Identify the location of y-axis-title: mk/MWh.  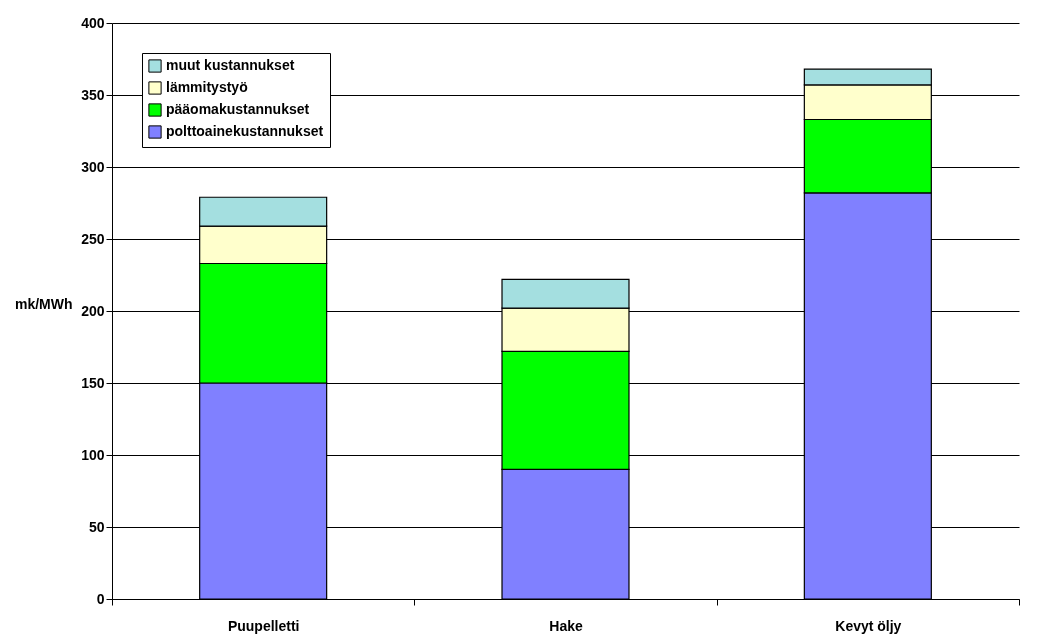
(43, 303).